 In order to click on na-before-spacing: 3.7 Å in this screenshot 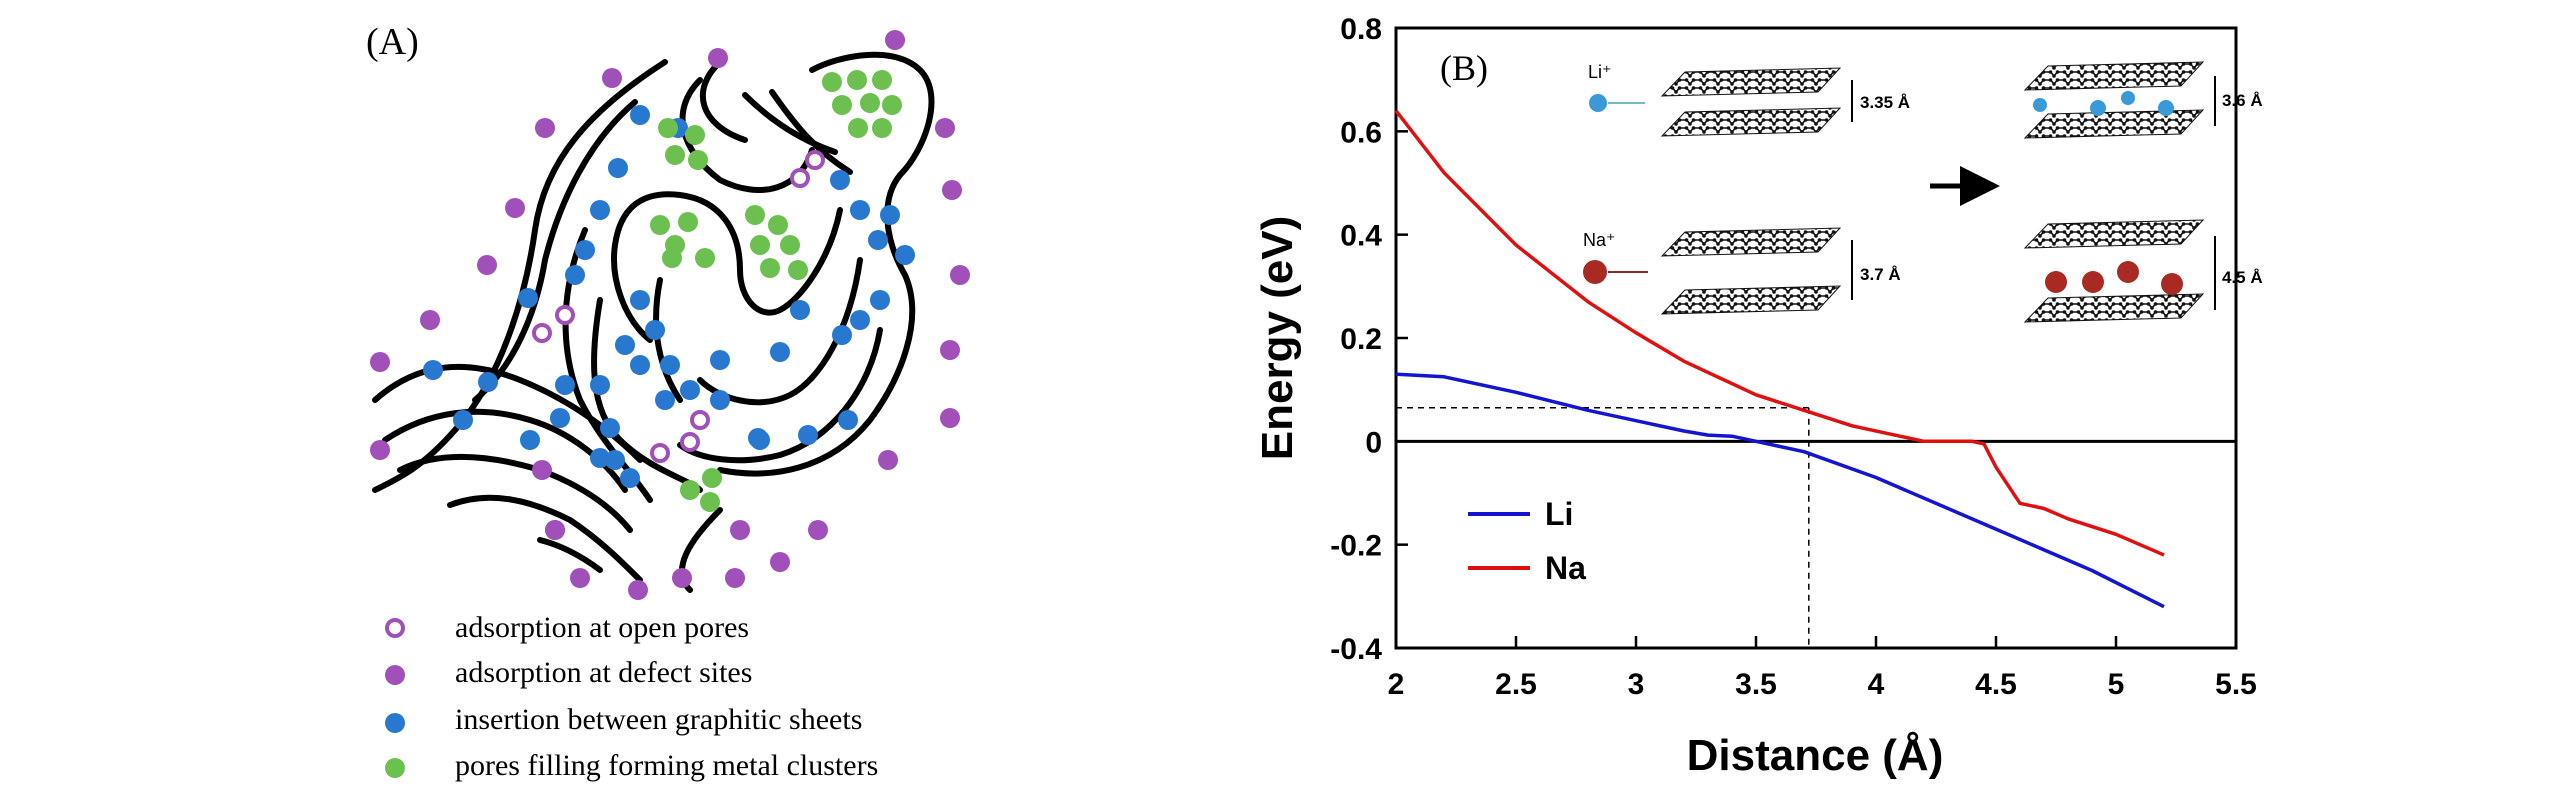, I will do `click(1880, 274)`.